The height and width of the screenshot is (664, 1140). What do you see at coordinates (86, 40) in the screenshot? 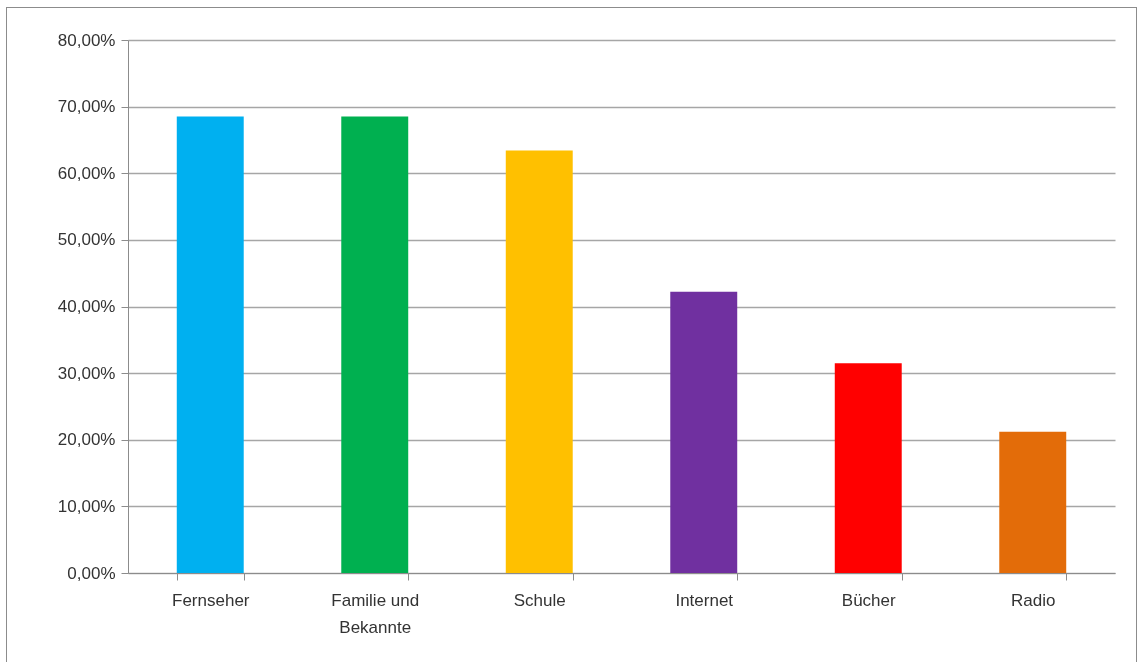
I see `y-tick-label: 80,00%` at bounding box center [86, 40].